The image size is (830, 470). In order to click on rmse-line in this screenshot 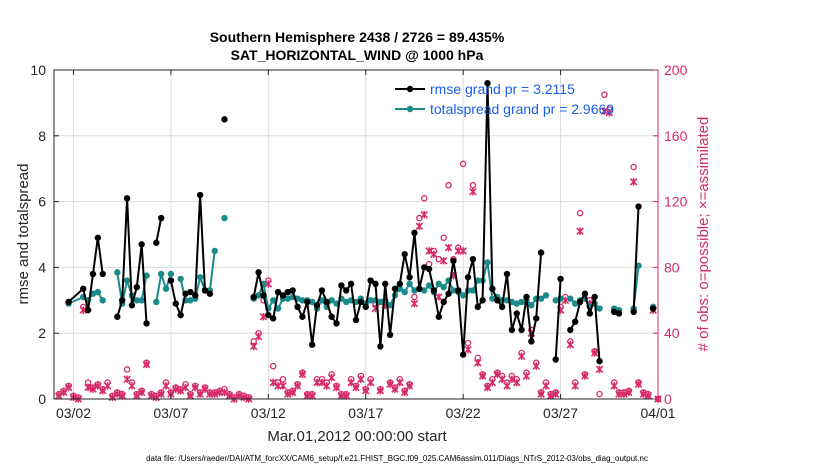, I will do `click(85, 274)`.